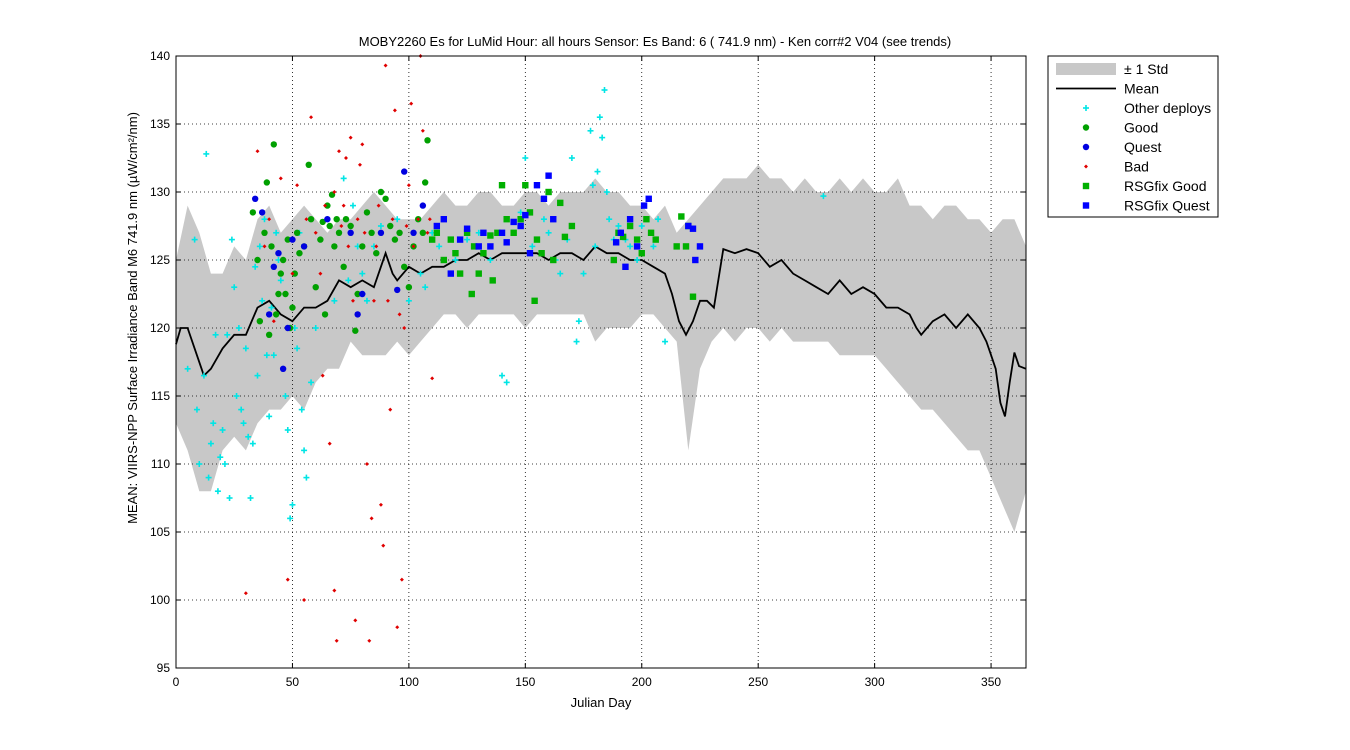 The height and width of the screenshot is (750, 1350). What do you see at coordinates (160, 260) in the screenshot?
I see `y-tick-label: 125` at bounding box center [160, 260].